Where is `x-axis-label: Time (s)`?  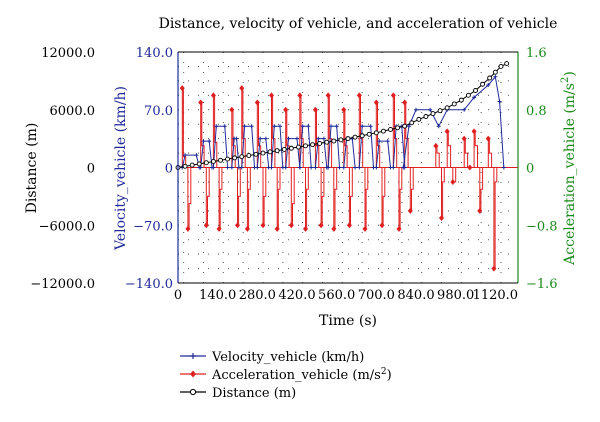
x-axis-label: Time (s) is located at coordinates (348, 321).